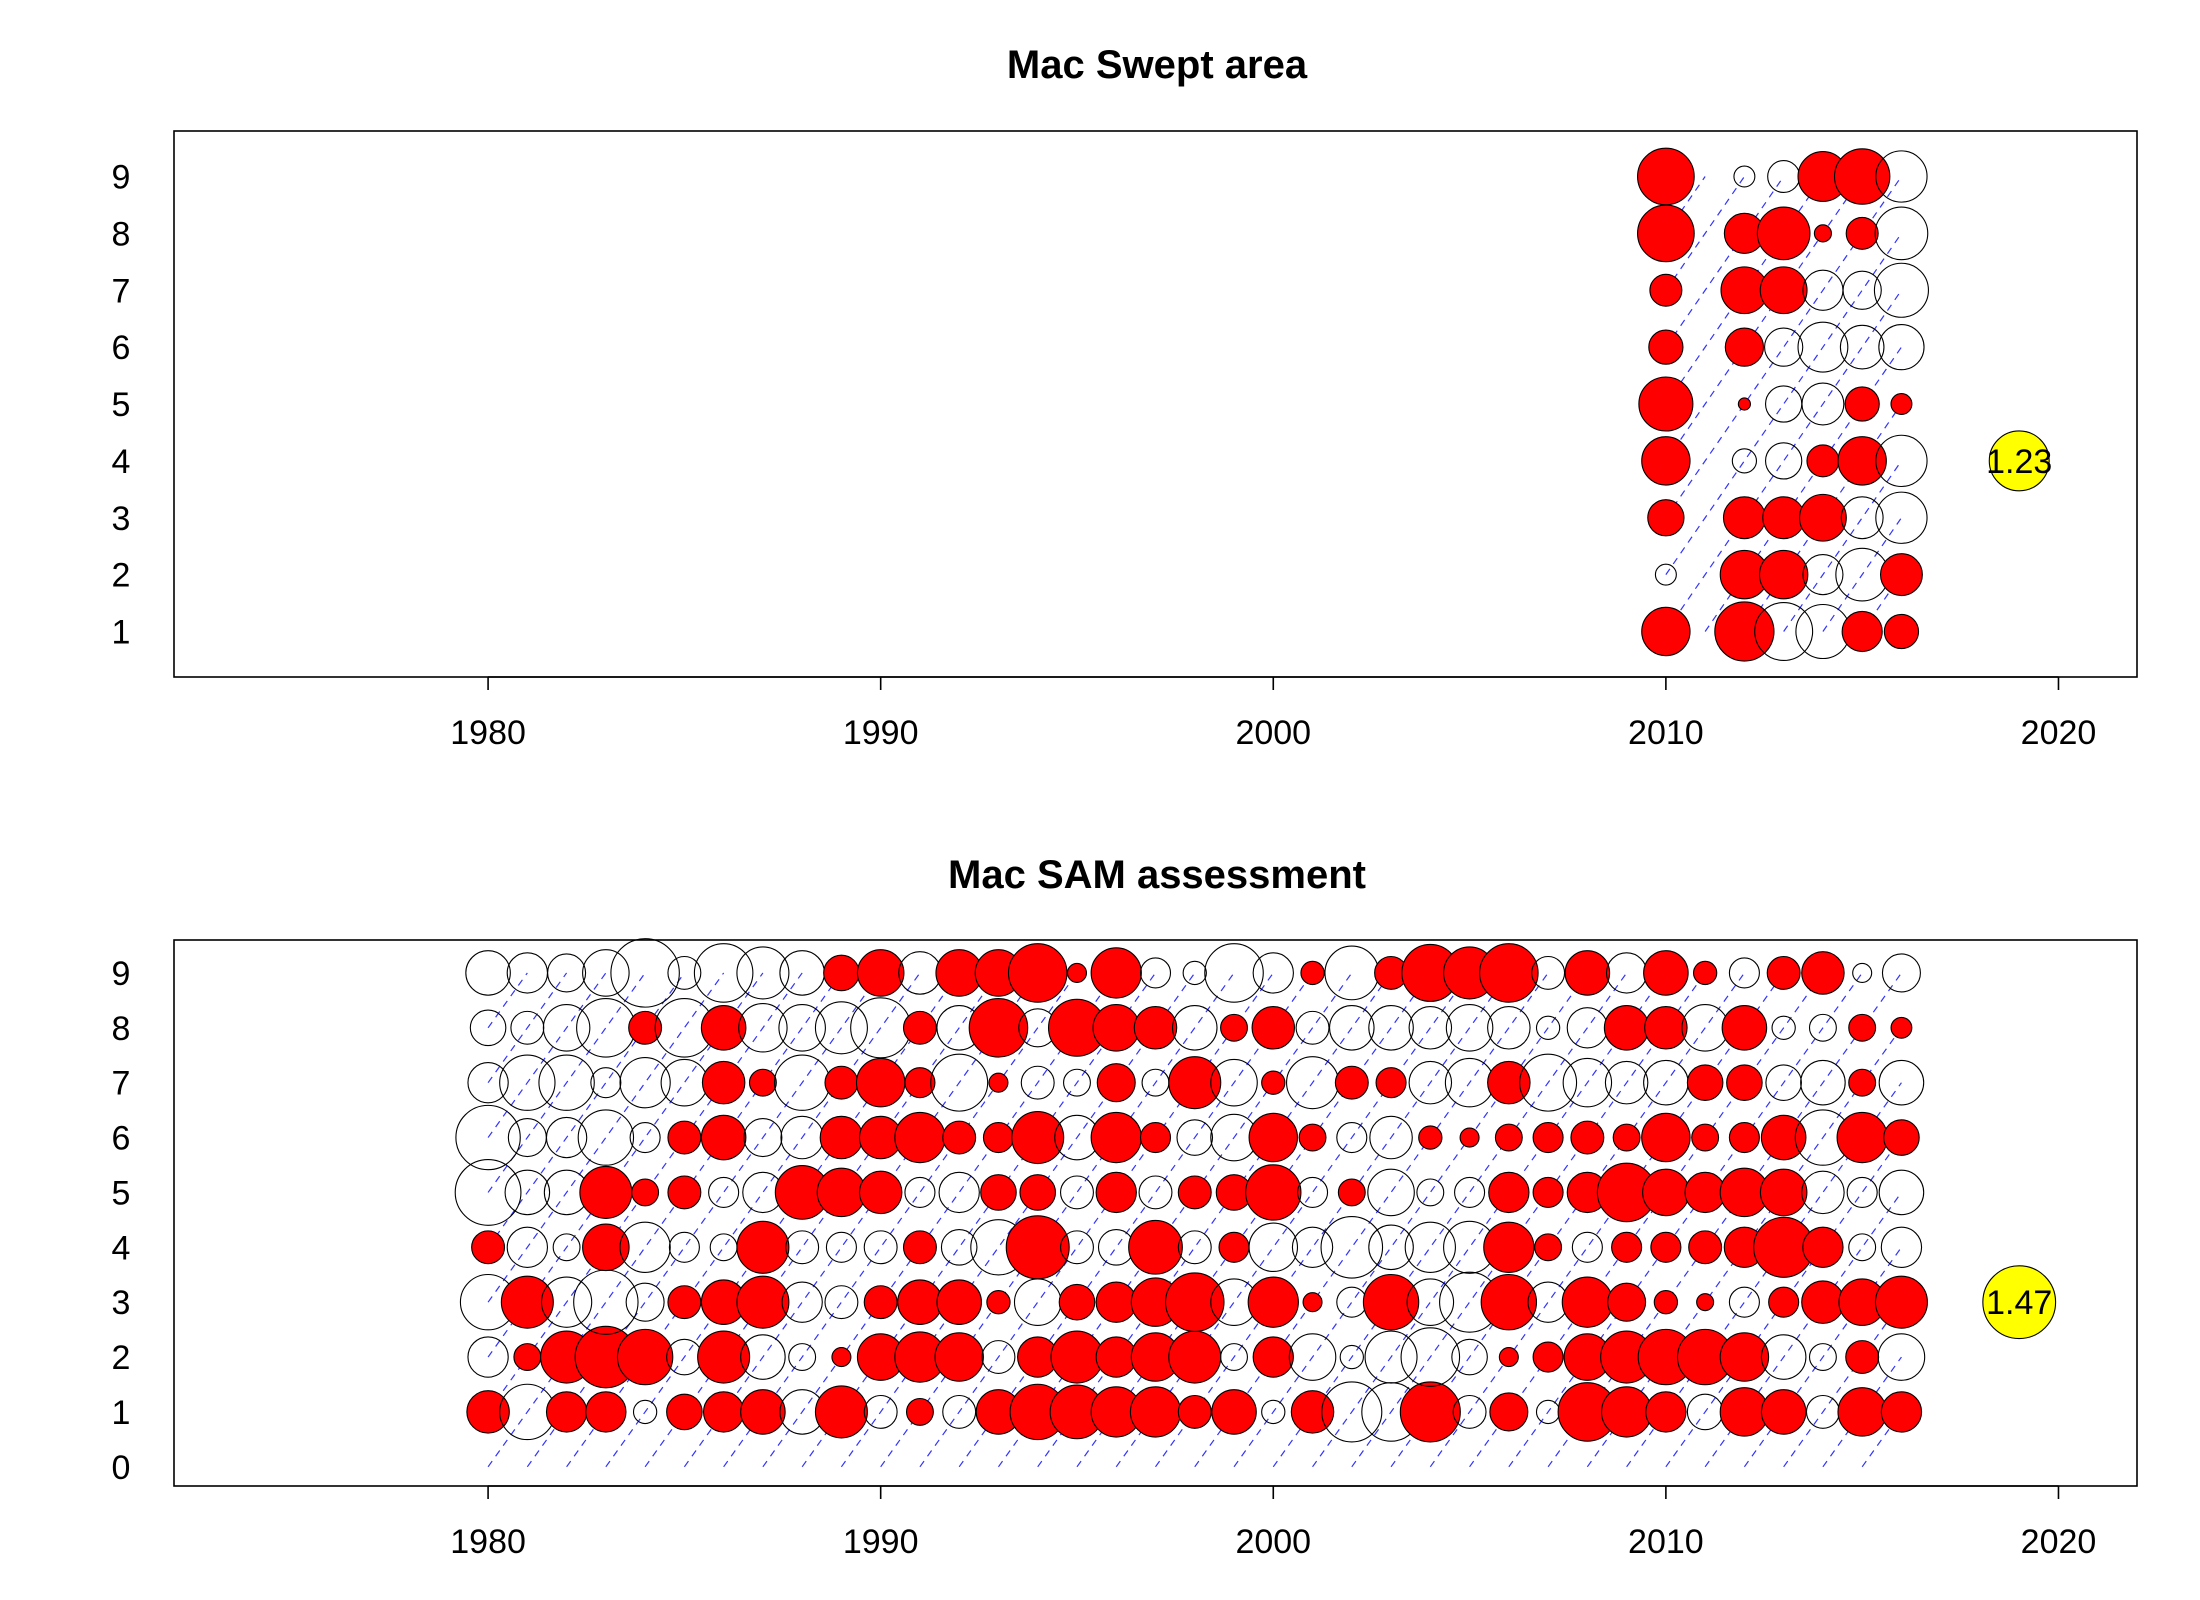 The image size is (2200, 1600). I want to click on swept-area-bubbles, so click(1783, 404).